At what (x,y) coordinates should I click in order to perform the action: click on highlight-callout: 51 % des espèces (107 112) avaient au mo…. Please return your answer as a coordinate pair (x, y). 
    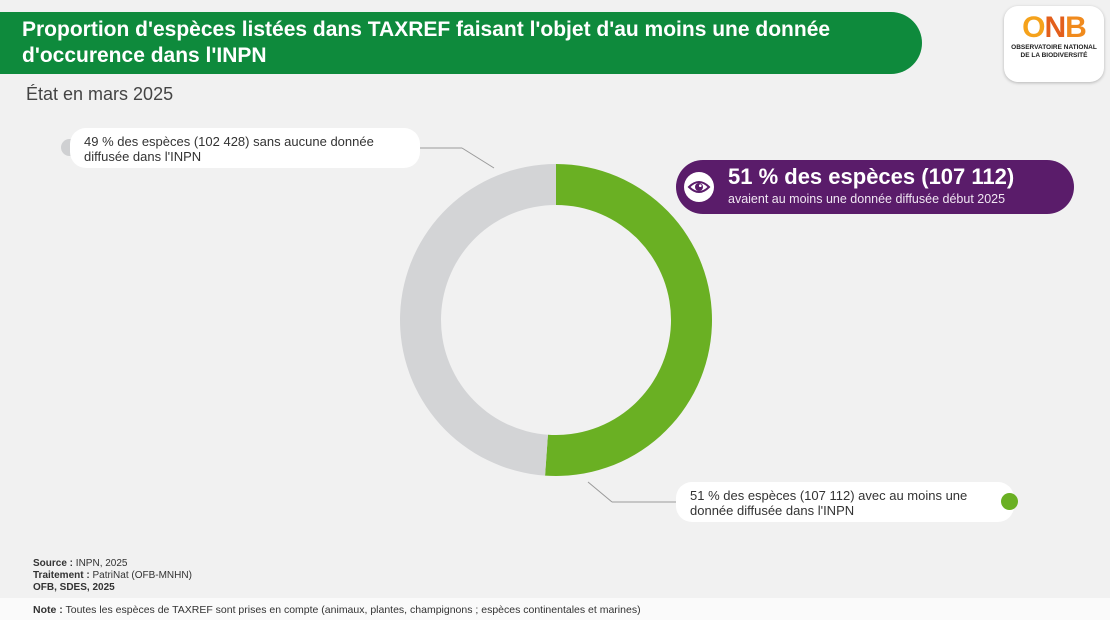
    Looking at the image, I should click on (875, 187).